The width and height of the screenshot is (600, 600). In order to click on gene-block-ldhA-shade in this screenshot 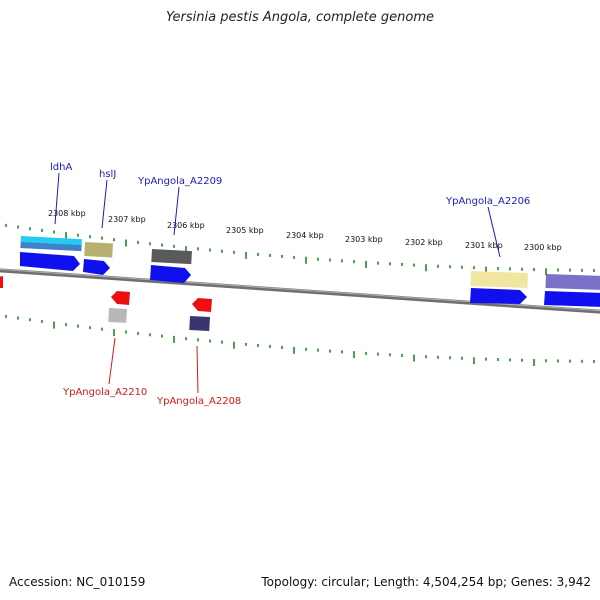, I will do `click(51, 246)`.